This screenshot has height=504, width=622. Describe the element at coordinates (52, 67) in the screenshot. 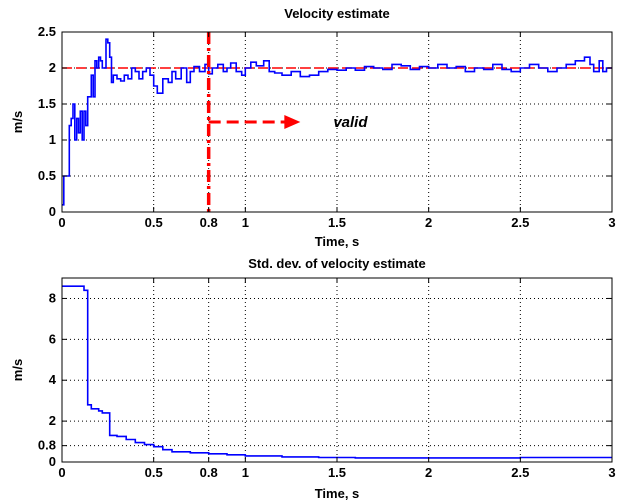

I see `chart-1-y-tick-label: 2` at that location.